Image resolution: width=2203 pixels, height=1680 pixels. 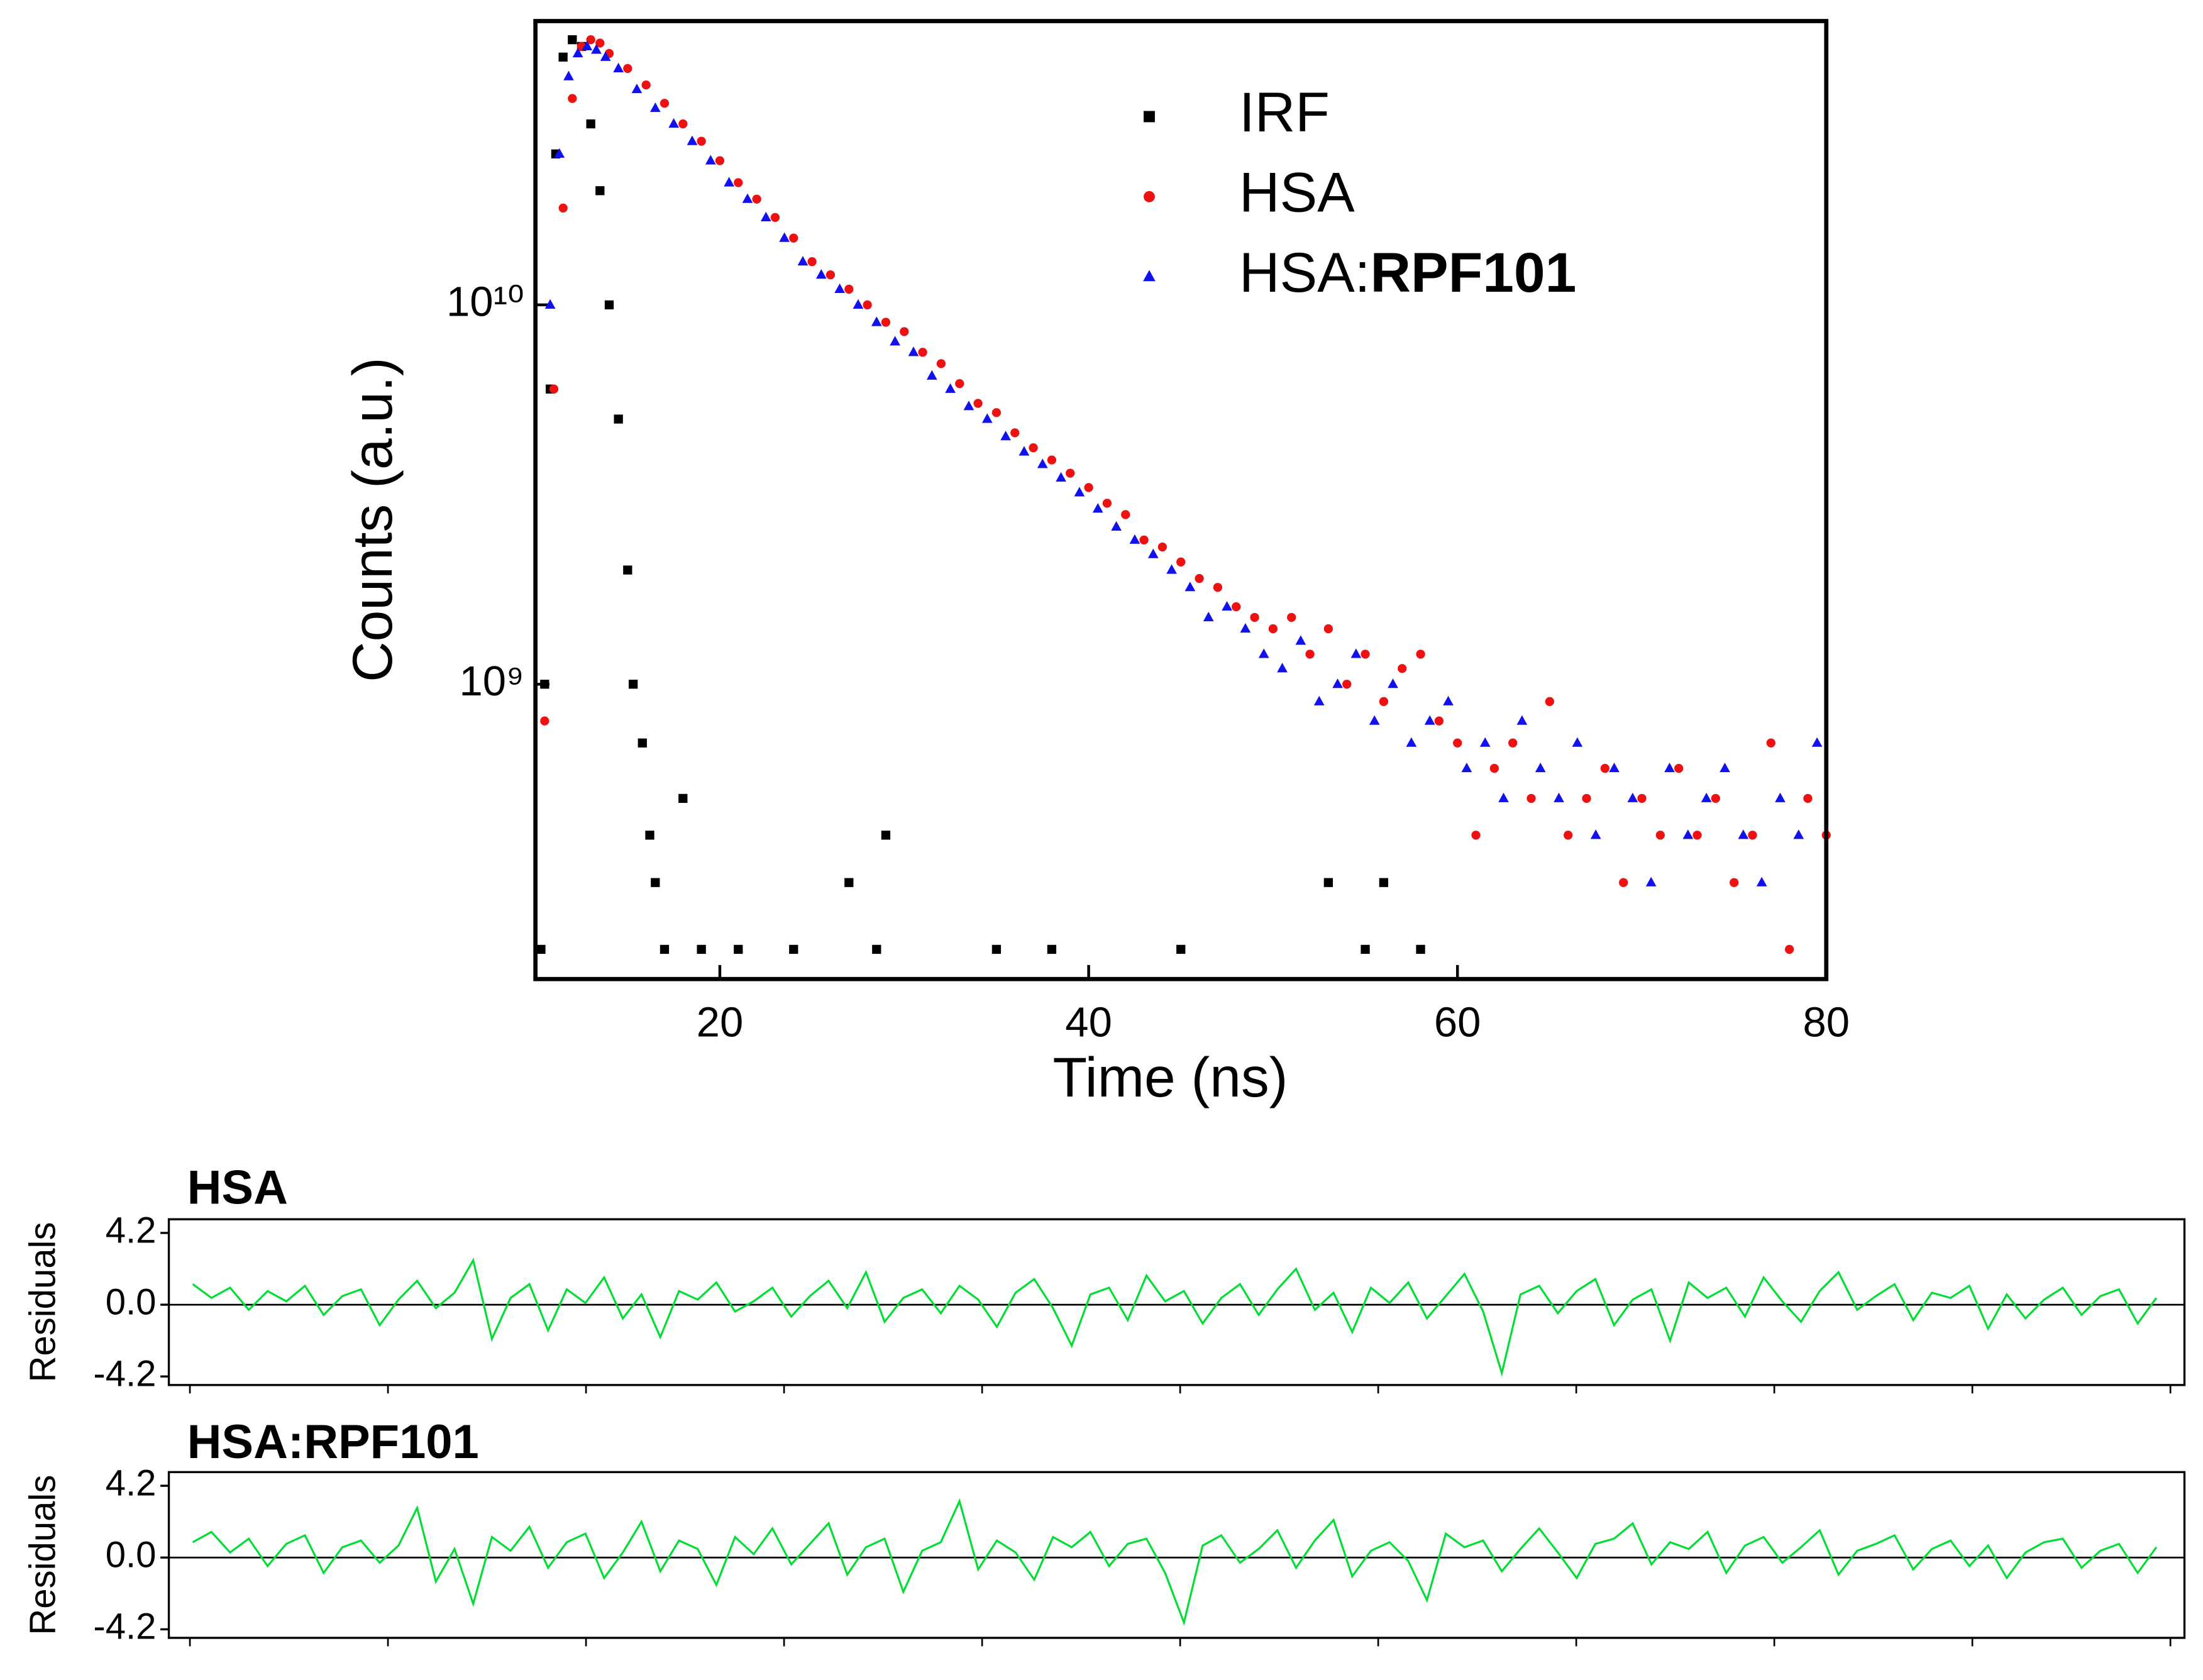 I want to click on y-axis-label: Counts (a.u.), so click(x=372, y=519).